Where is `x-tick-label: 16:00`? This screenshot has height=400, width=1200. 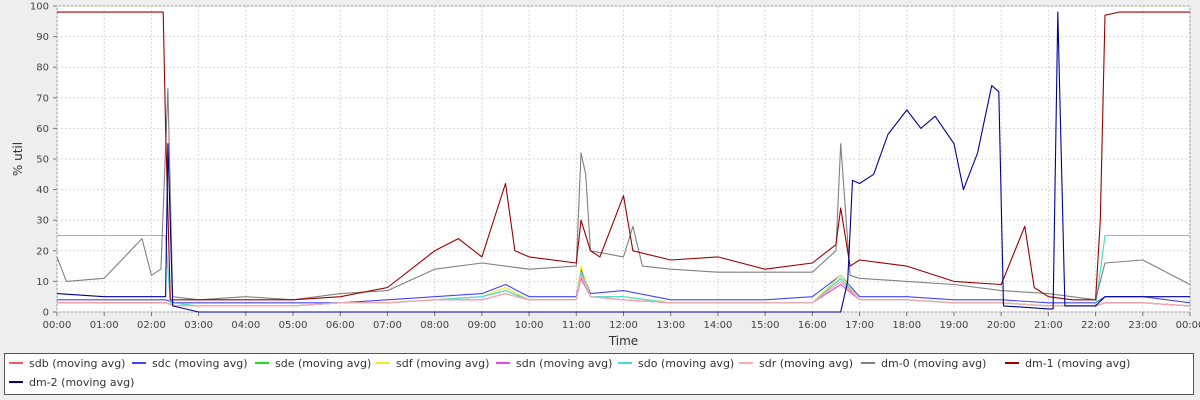 x-tick-label: 16:00 is located at coordinates (812, 325).